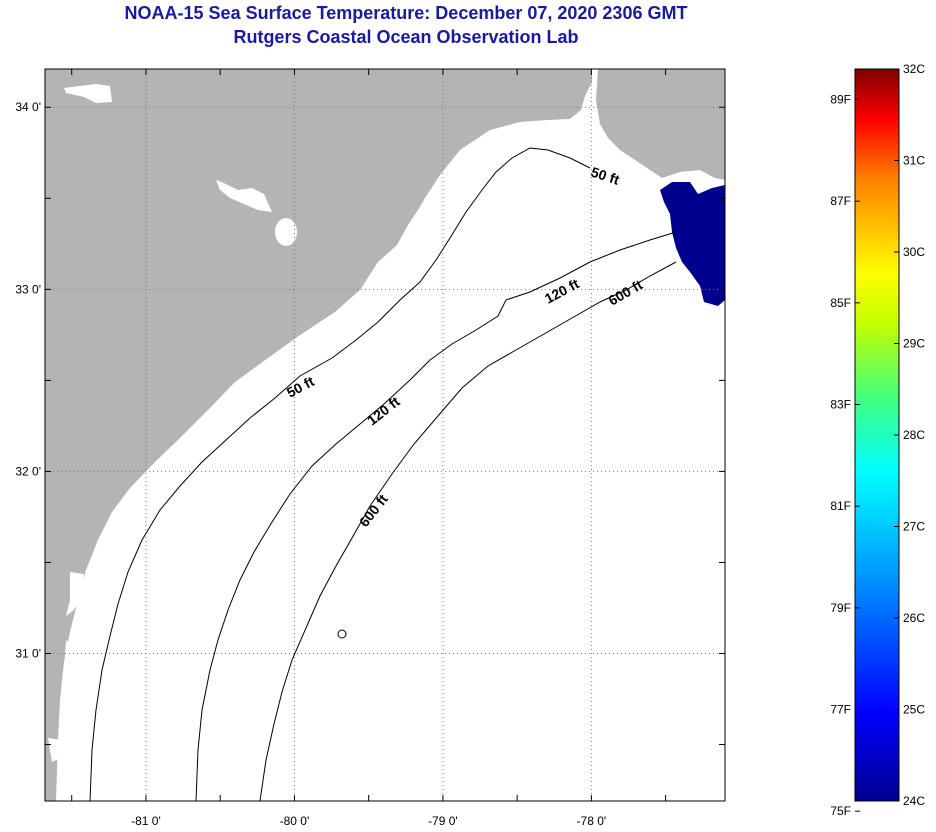 The height and width of the screenshot is (832, 936). Describe the element at coordinates (840, 100) in the screenshot. I see `colorbar-fahrenheit-label: 89F` at that location.